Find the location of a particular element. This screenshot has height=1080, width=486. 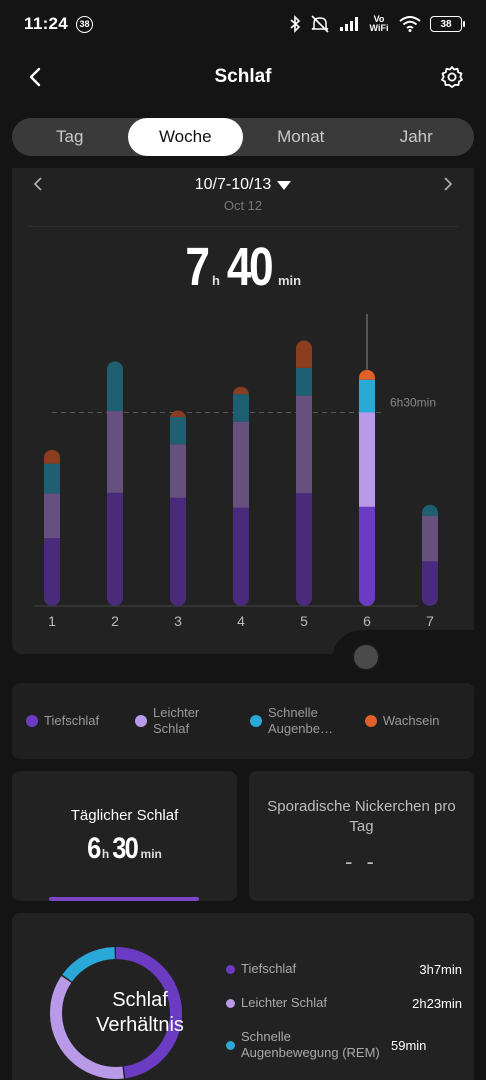

bluetooth-icon is located at coordinates (295, 24).